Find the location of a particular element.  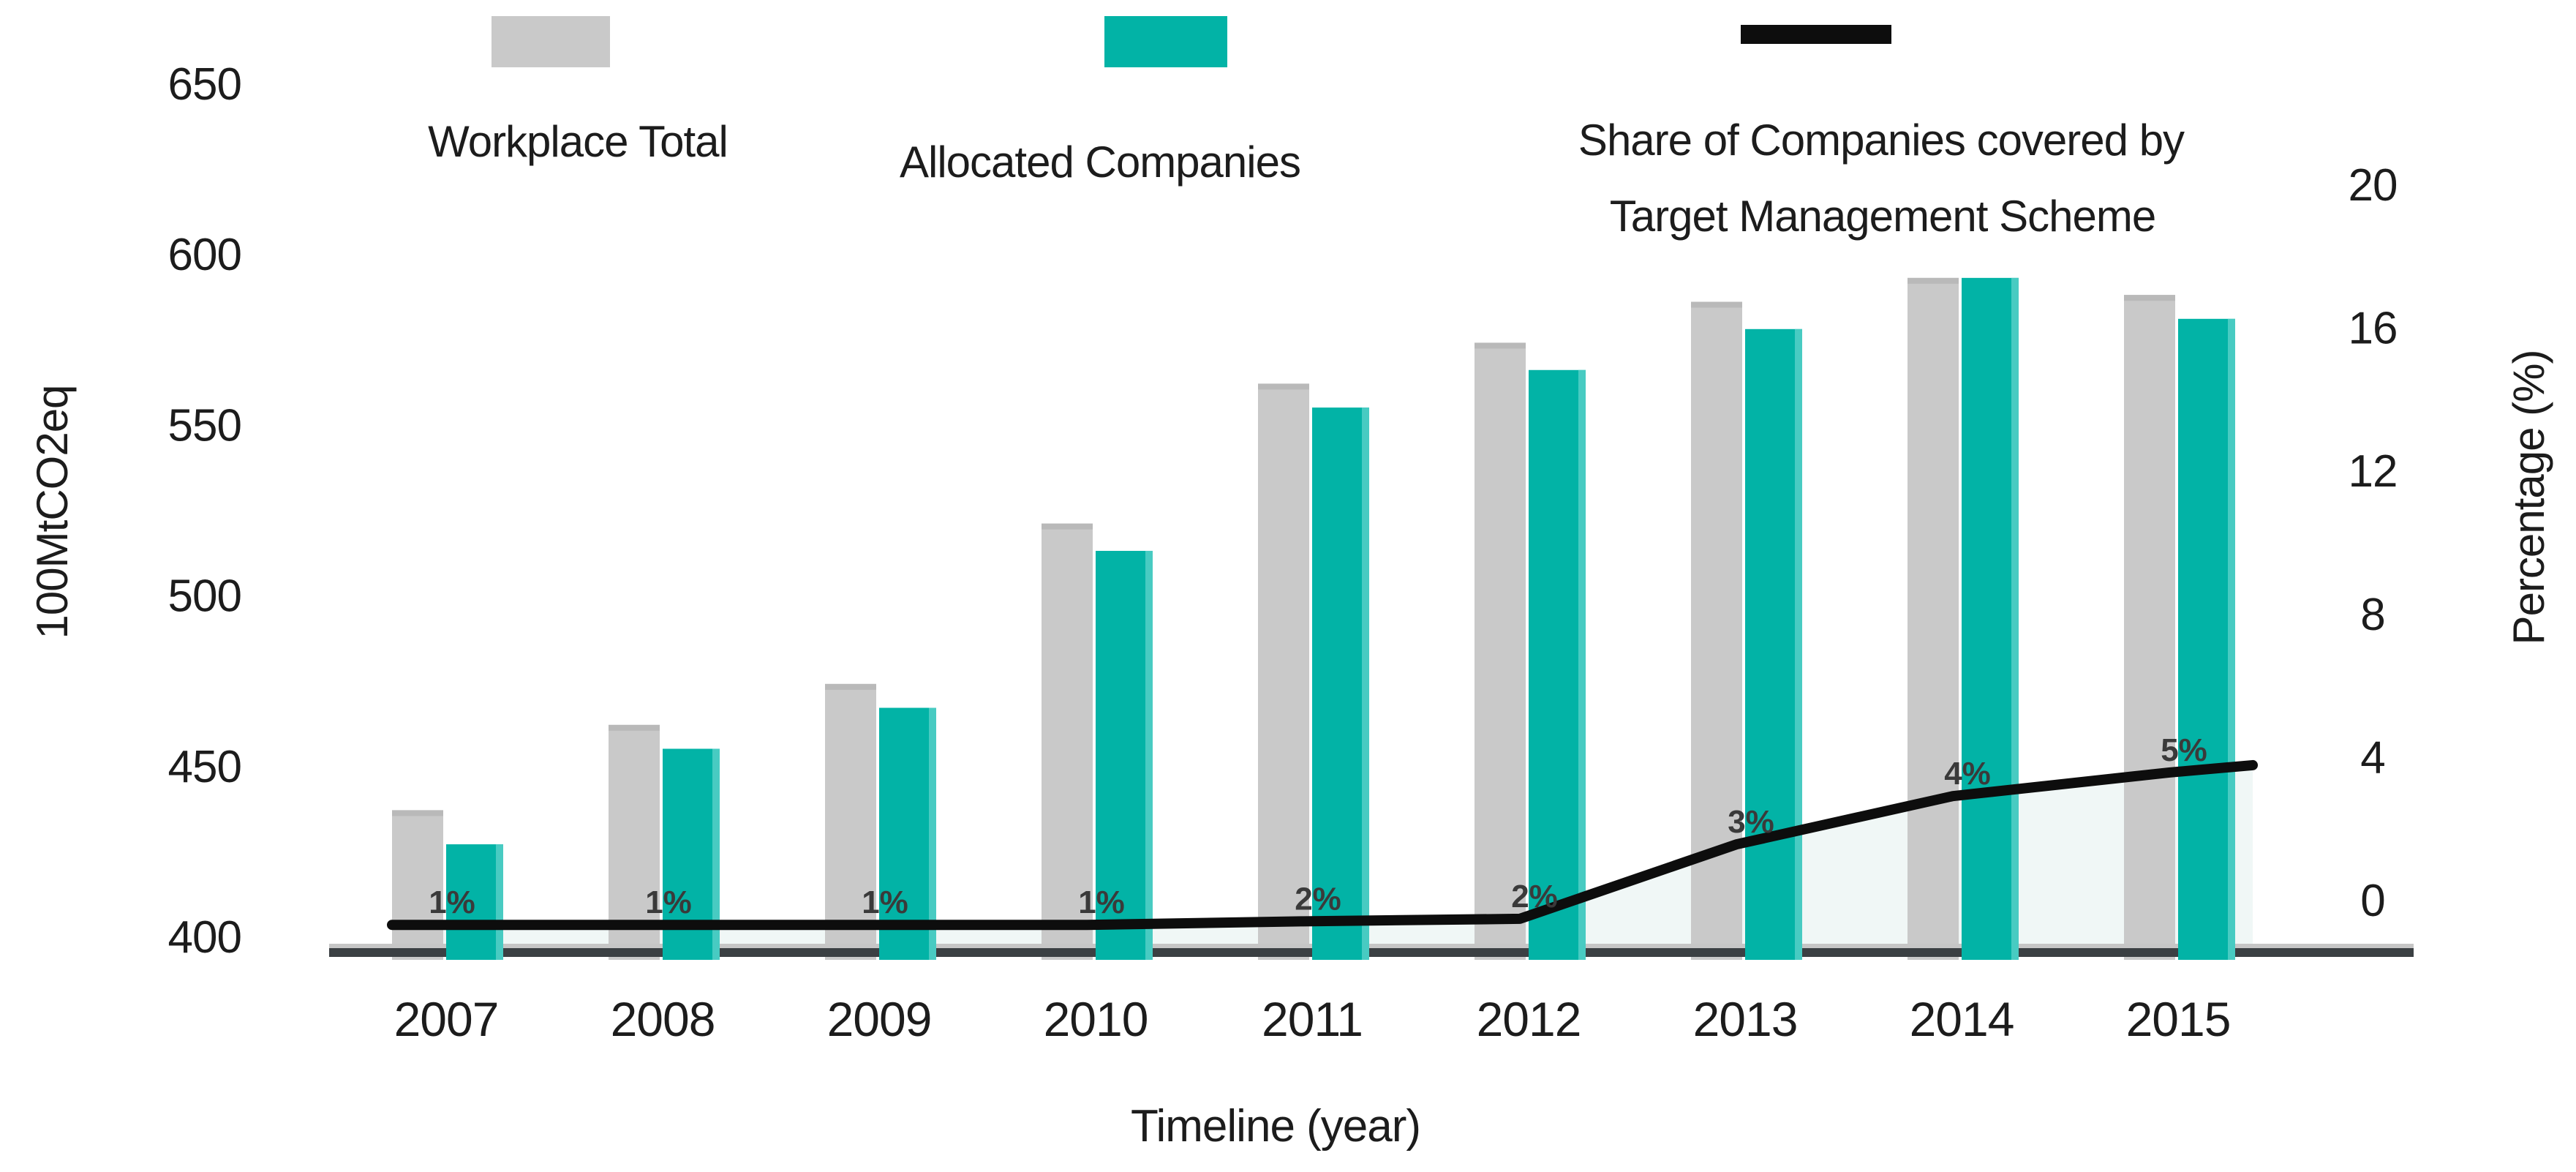

line-point-label-2011: 2% is located at coordinates (1318, 899).